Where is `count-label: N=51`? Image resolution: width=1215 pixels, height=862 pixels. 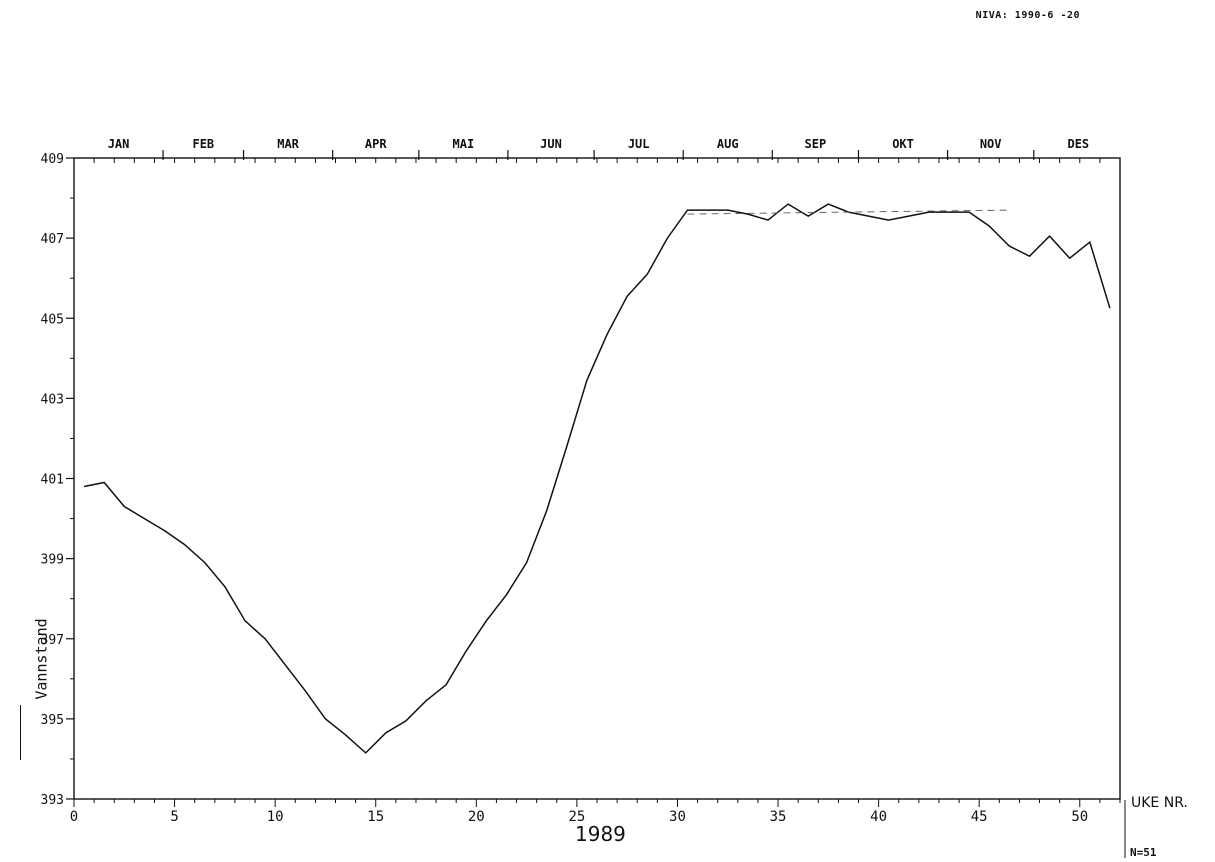
count-label: N=51 is located at coordinates (1143, 852).